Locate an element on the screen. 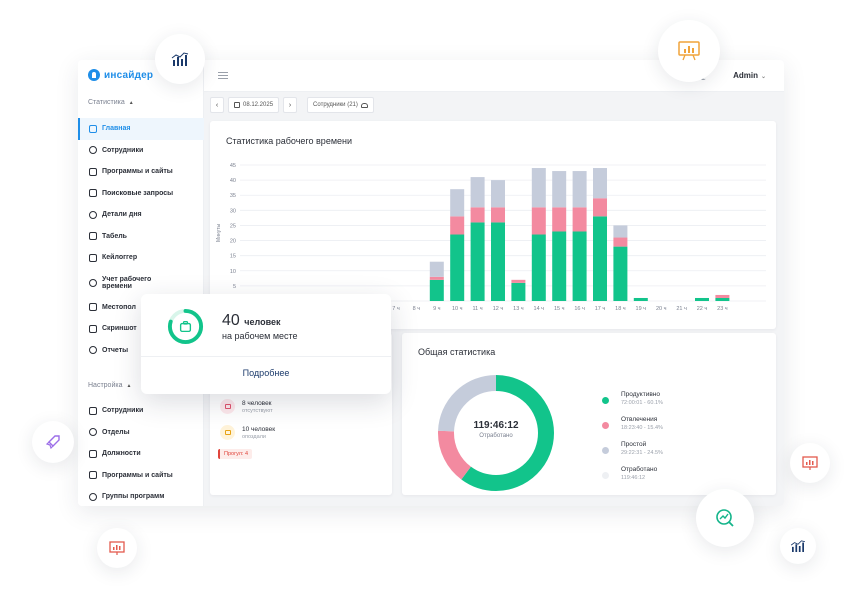  sidebar-item: Отчеты is located at coordinates (141, 351).